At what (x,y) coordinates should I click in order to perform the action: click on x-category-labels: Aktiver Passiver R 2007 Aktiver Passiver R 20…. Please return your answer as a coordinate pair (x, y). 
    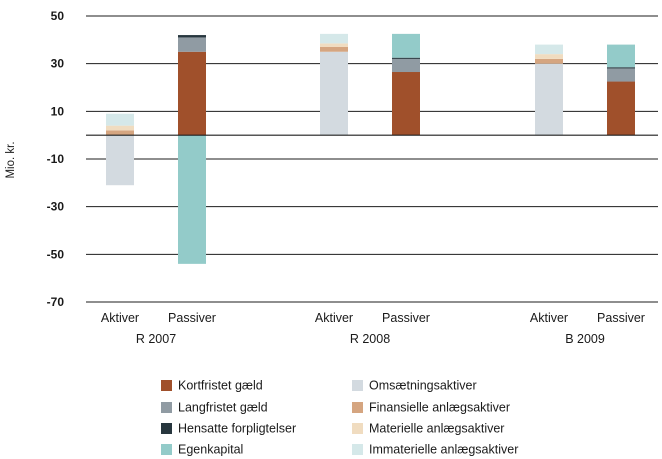
    Looking at the image, I should click on (373, 328).